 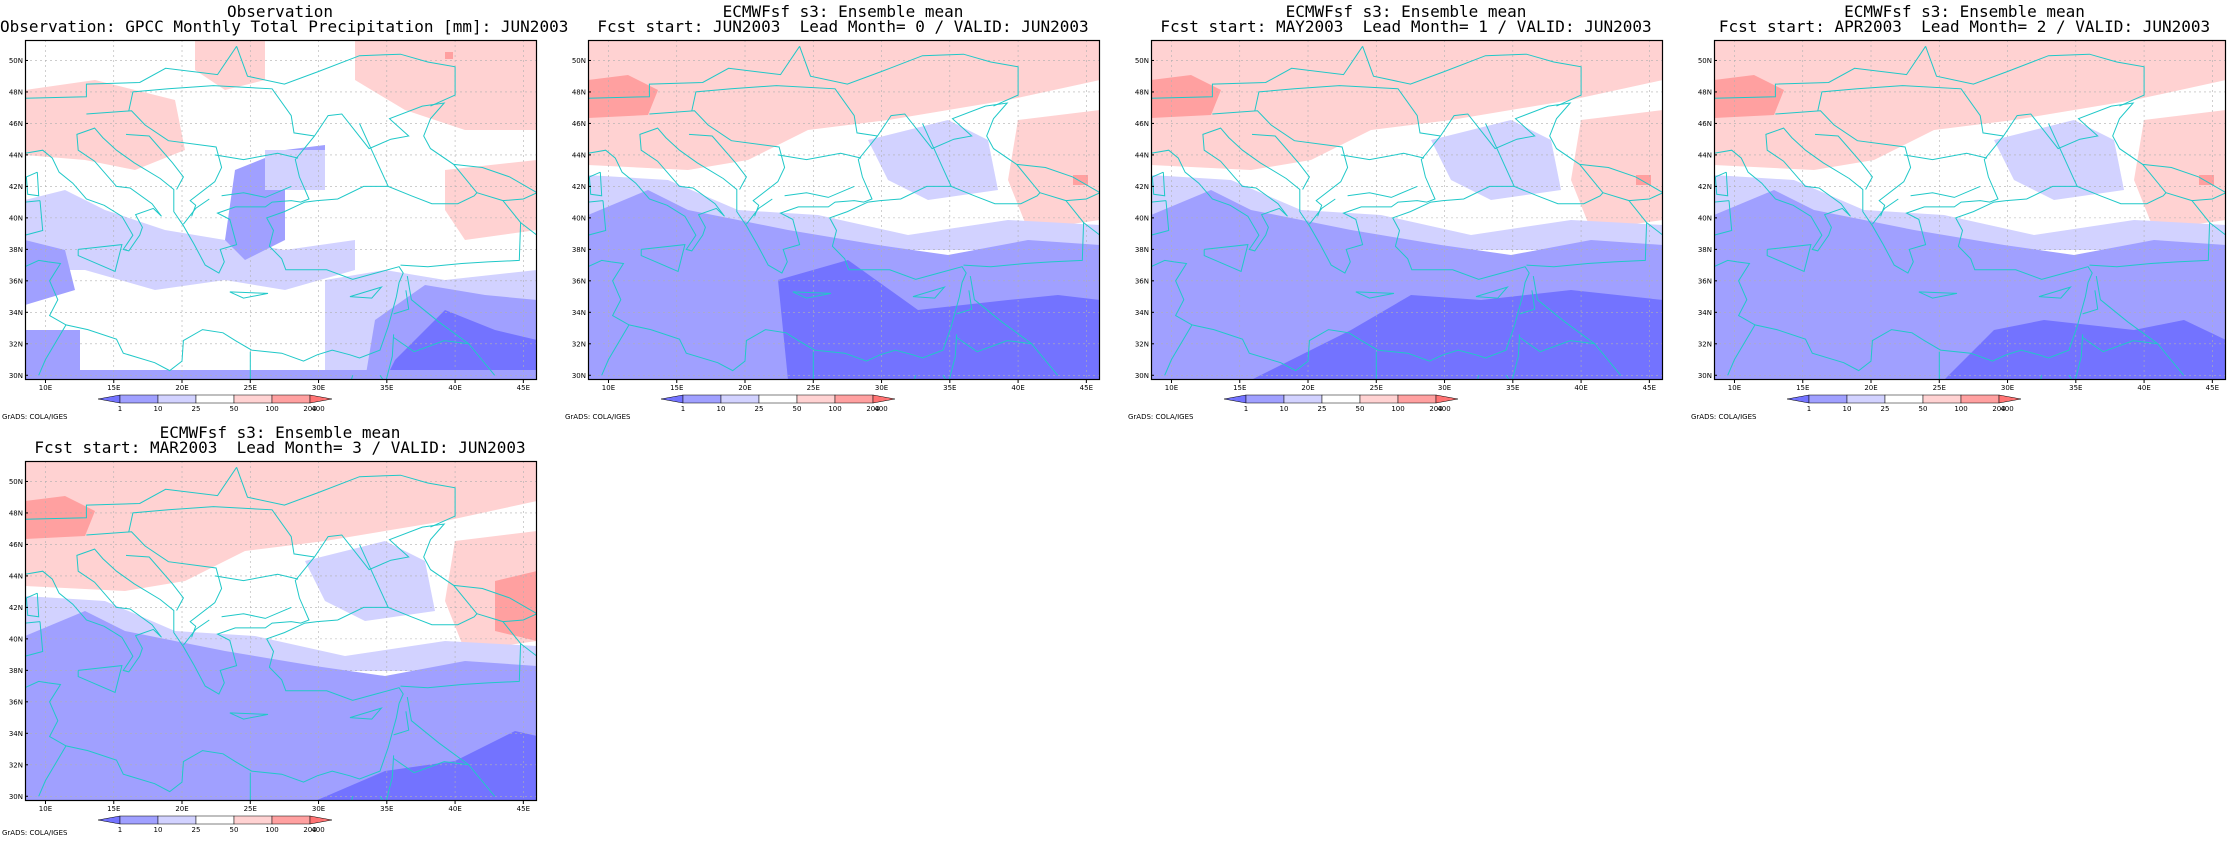 I want to click on colorbar-arrow-low, so click(x=109, y=820).